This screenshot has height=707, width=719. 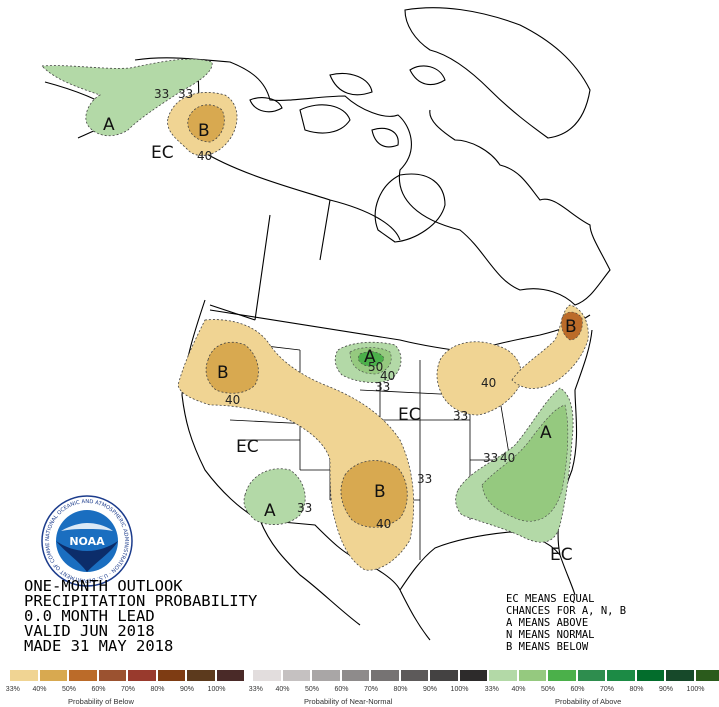 What do you see at coordinates (162, 153) in the screenshot?
I see `zone-label-alaska-ec: EC` at bounding box center [162, 153].